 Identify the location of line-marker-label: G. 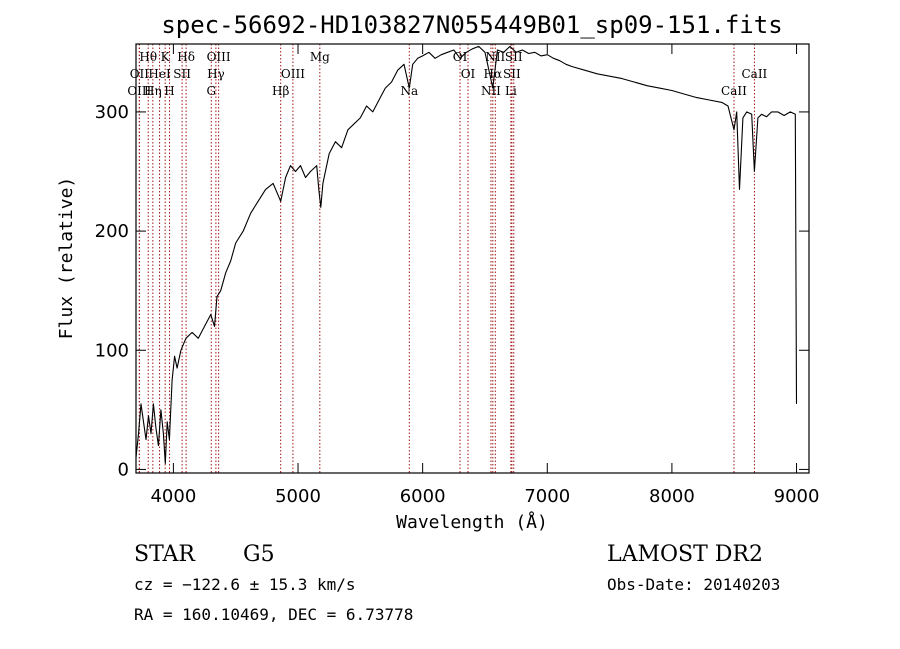
(211, 91).